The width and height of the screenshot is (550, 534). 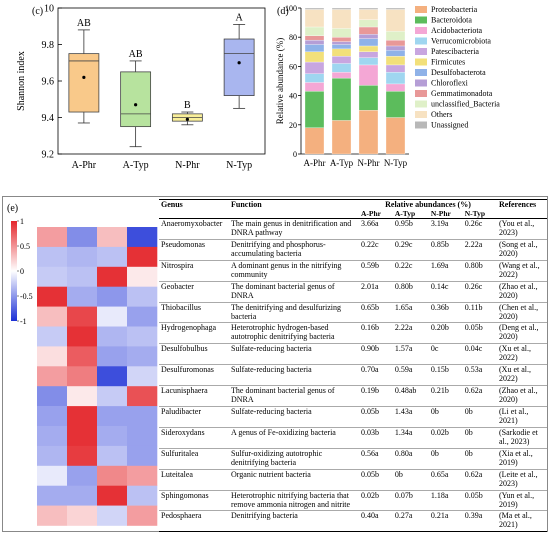 What do you see at coordinates (475, 213) in the screenshot?
I see `sub-header-n-typ: N-Typ` at bounding box center [475, 213].